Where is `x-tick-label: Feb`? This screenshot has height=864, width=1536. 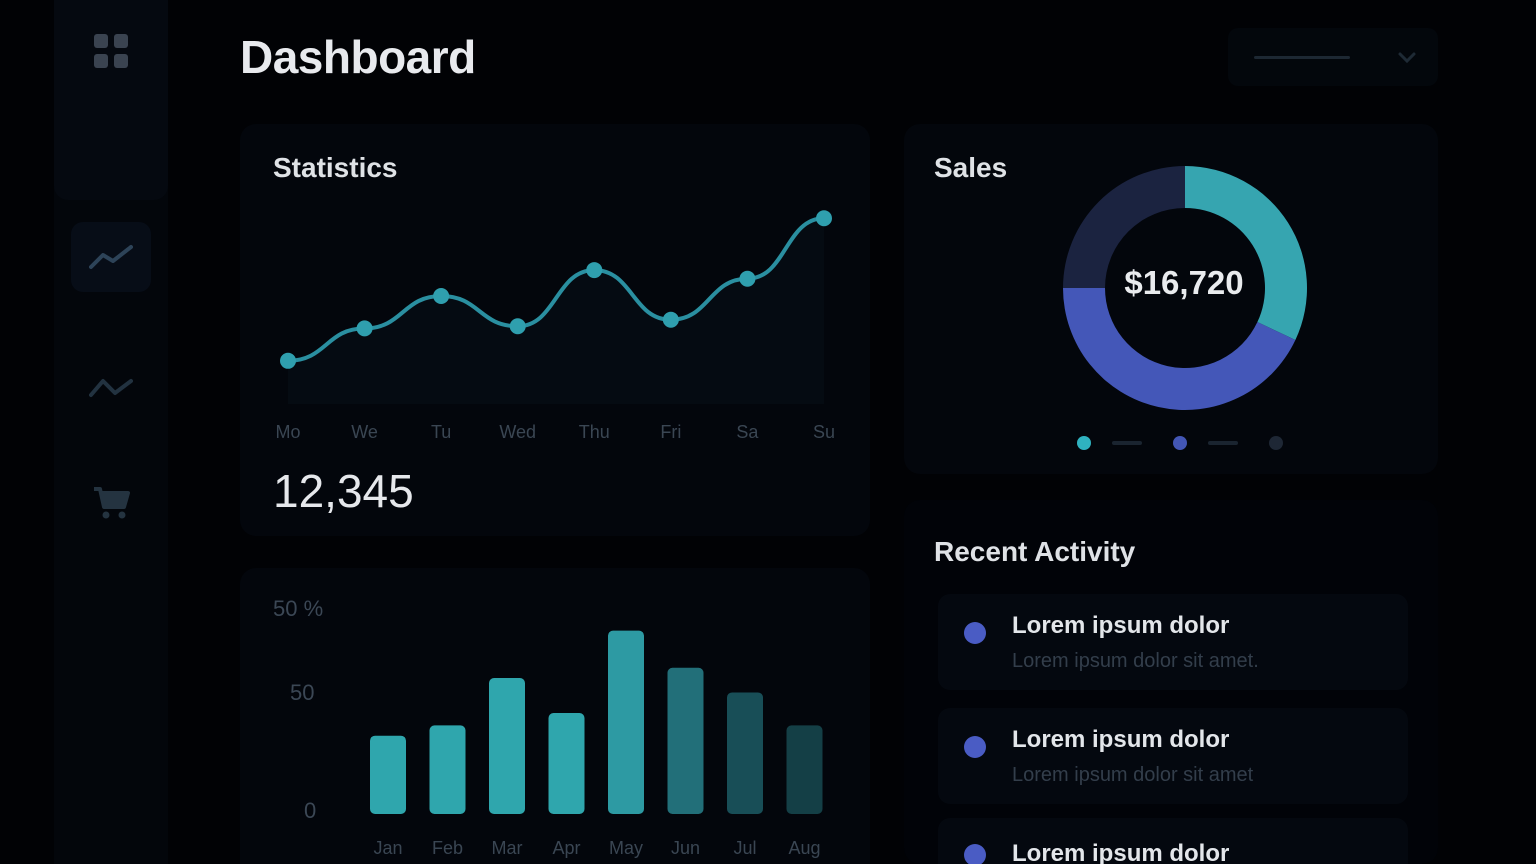 x-tick-label: Feb is located at coordinates (447, 848).